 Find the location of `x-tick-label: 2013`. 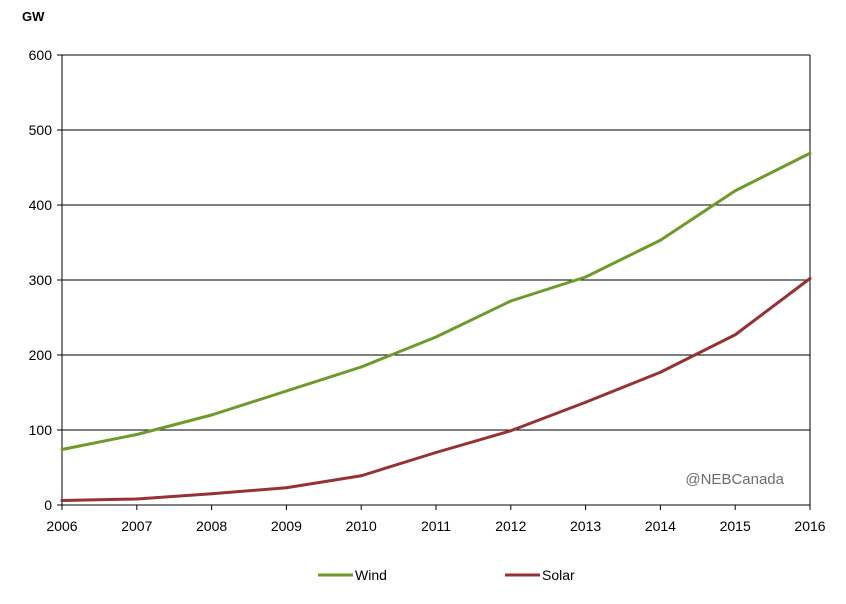

x-tick-label: 2013 is located at coordinates (585, 526).